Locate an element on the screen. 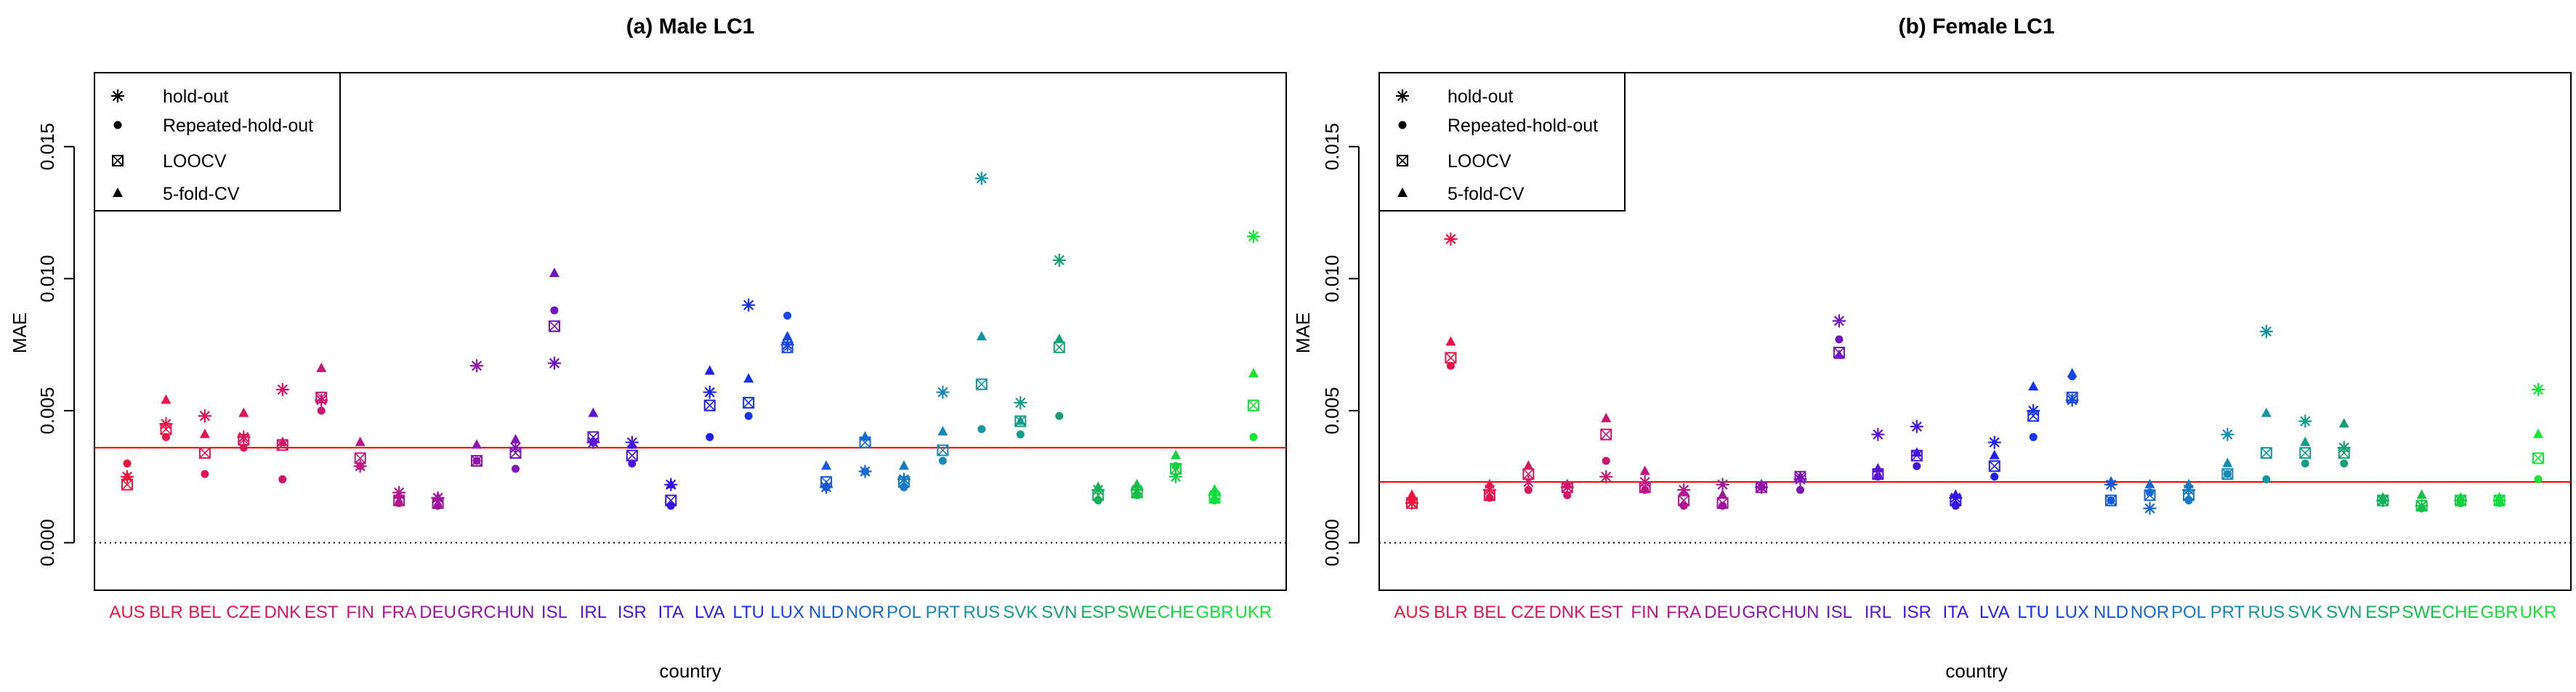 This screenshot has height=692, width=2576. x-tick-label: GBR is located at coordinates (1215, 612).